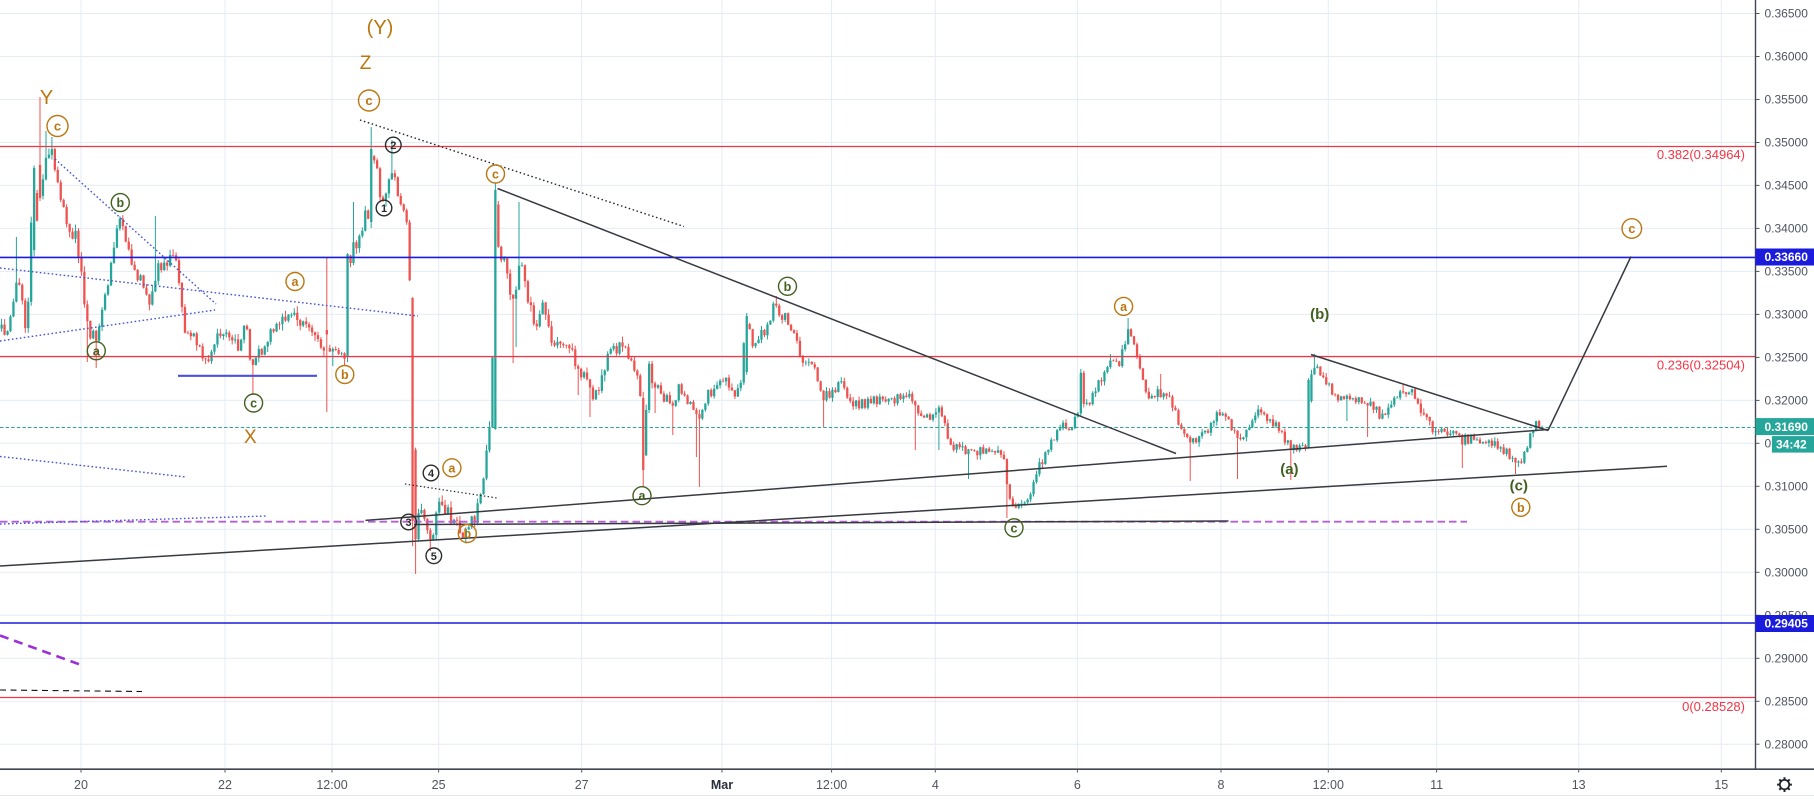 This screenshot has height=804, width=1814. What do you see at coordinates (582, 785) in the screenshot?
I see `svg-text: 27` at bounding box center [582, 785].